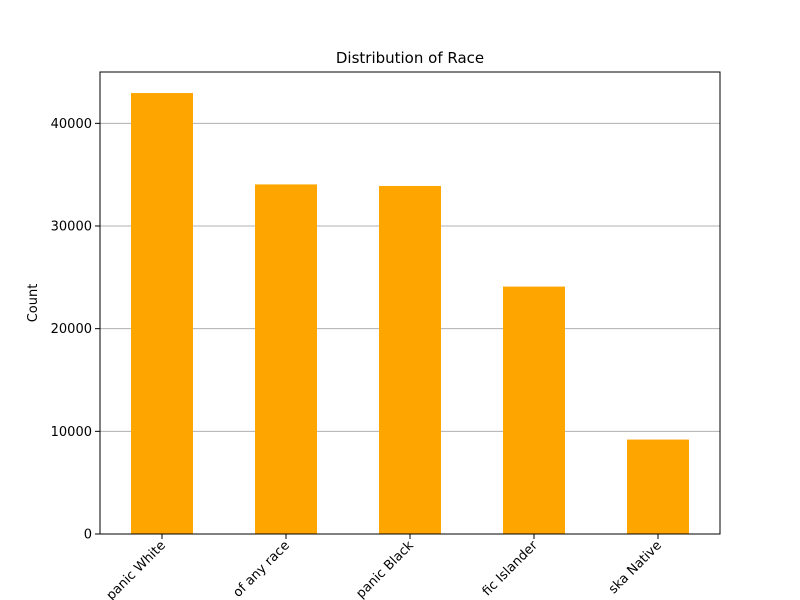 Image resolution: width=800 pixels, height=600 pixels. I want to click on x-tick-label: of any race, so click(261, 569).